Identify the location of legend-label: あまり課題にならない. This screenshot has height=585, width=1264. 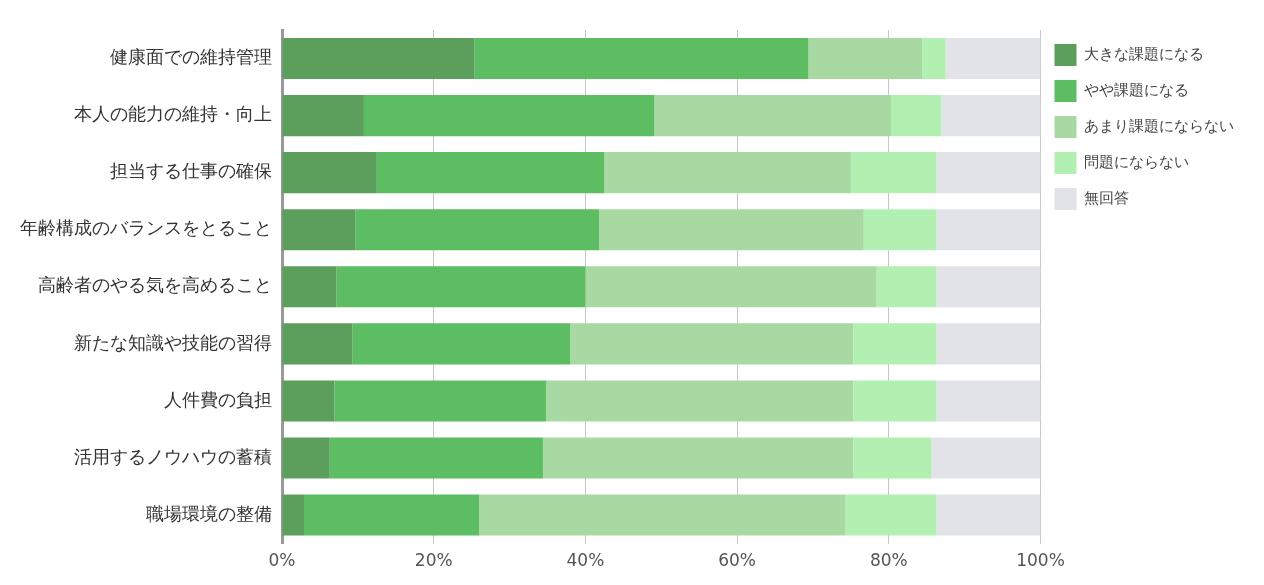
(1159, 125).